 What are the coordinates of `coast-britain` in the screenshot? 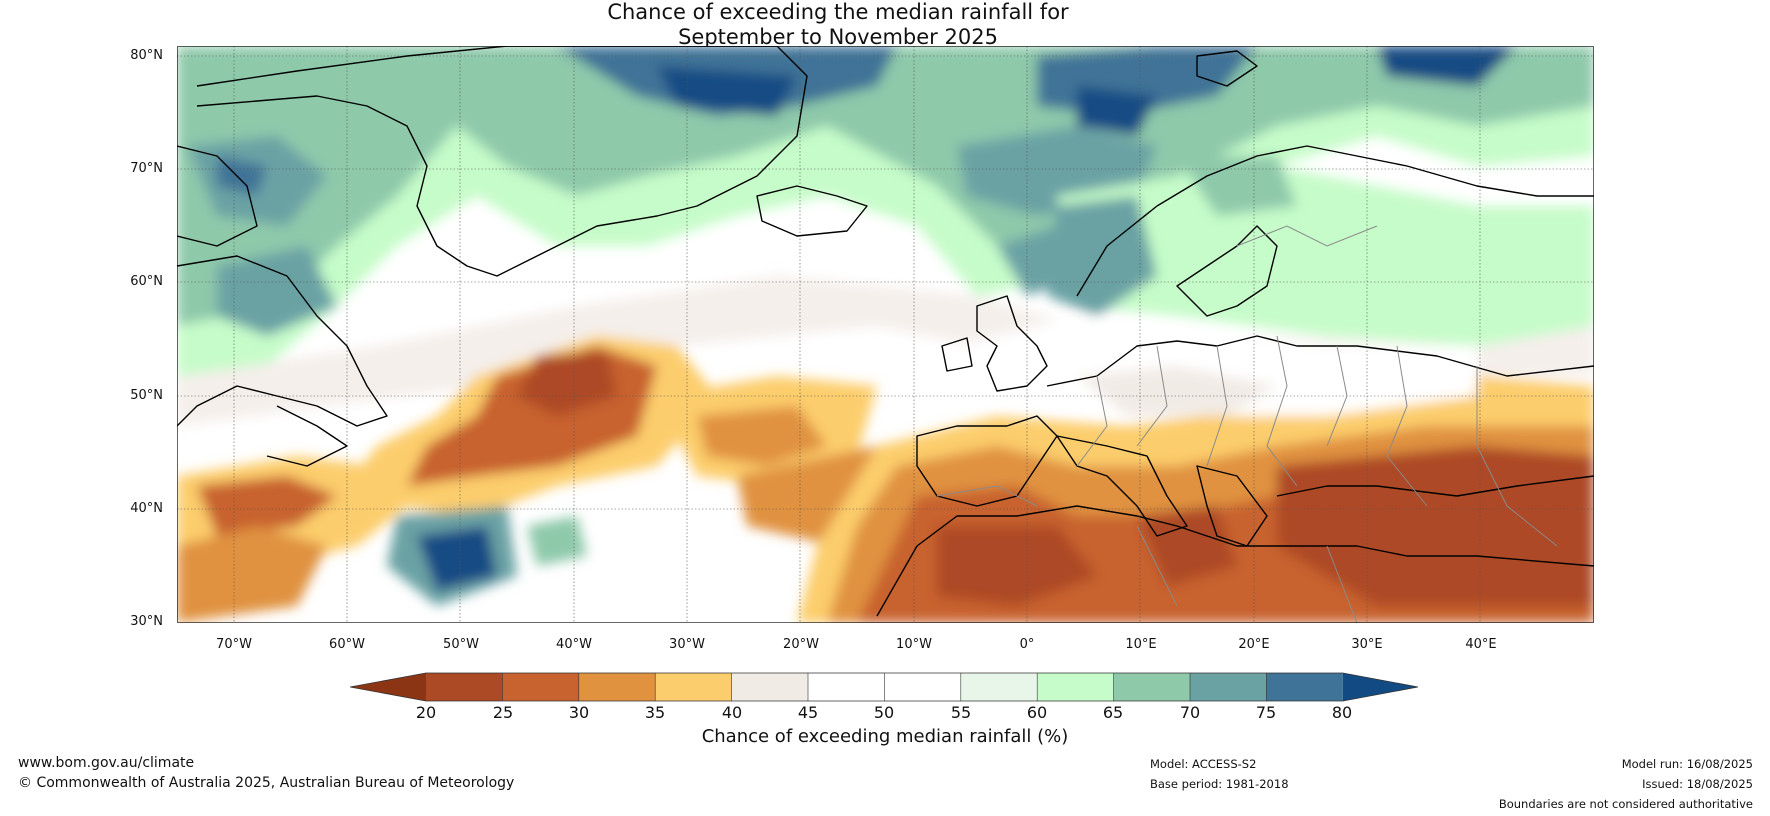 It's located at (1012, 343).